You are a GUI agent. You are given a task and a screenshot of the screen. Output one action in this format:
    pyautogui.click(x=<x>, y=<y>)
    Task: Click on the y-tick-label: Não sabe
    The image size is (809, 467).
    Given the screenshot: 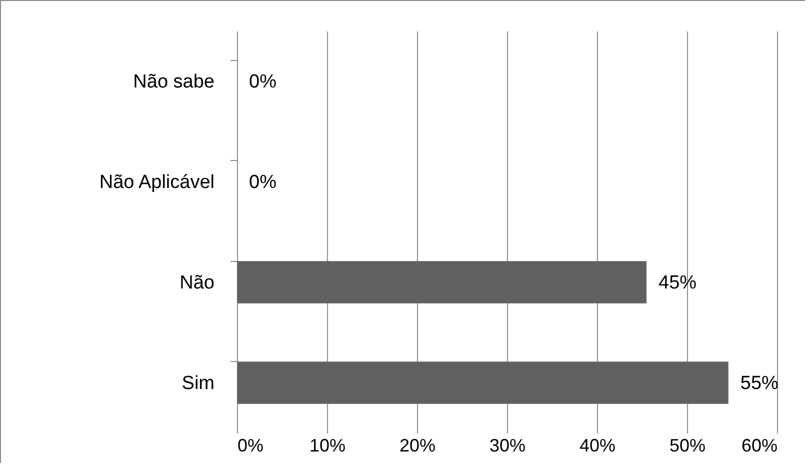 What is the action you would take?
    pyautogui.click(x=173, y=81)
    